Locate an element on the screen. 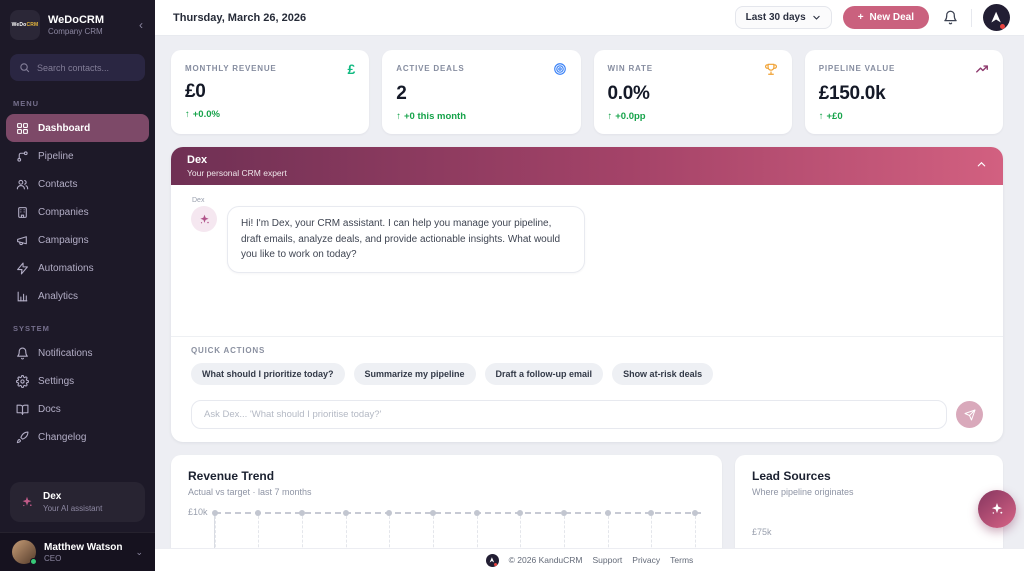 Image resolution: width=1024 pixels, height=571 pixels. dex-panel-subtitle: Your personal CRM expert is located at coordinates (237, 173).